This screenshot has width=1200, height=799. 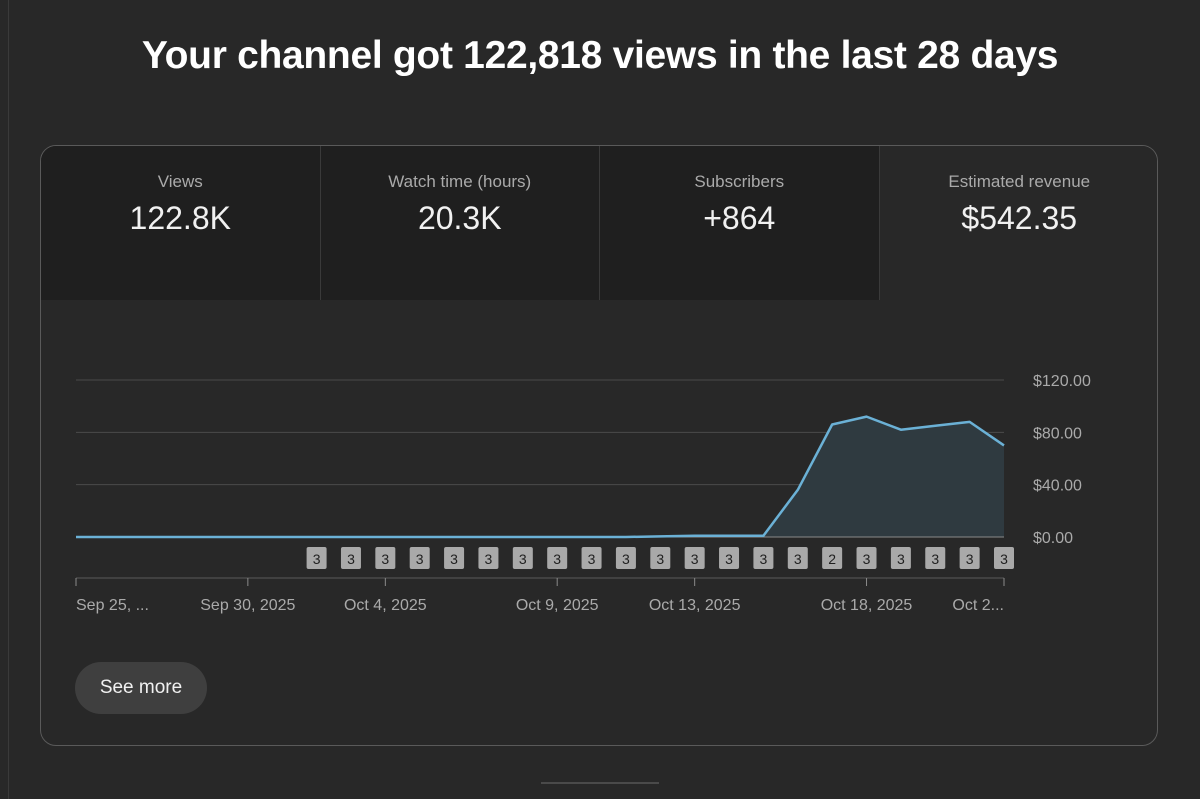 I want to click on tab-estimated-revenue: Estimated revenue $542.35, so click(x=1018, y=223).